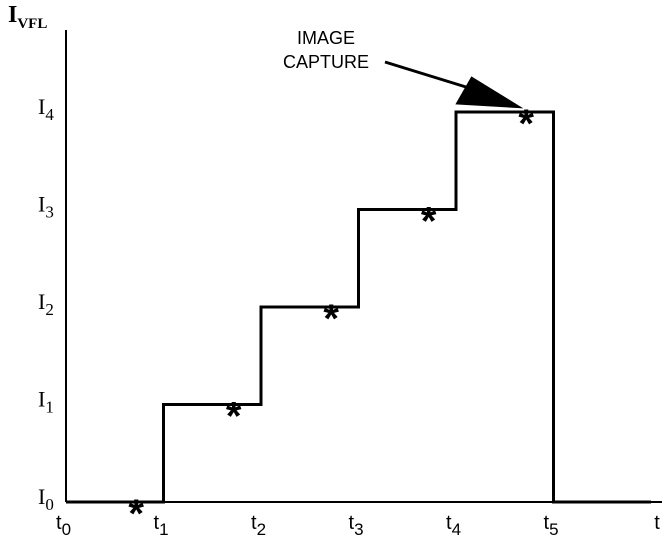 Image resolution: width=667 pixels, height=538 pixels. I want to click on y-tick-label-3: I3, so click(46, 207).